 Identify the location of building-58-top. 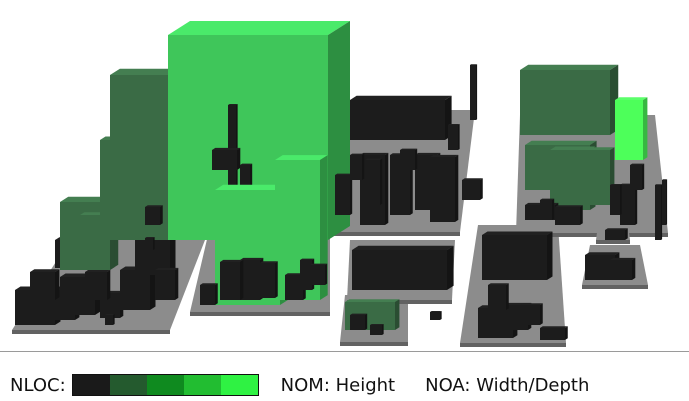
(600, 148).